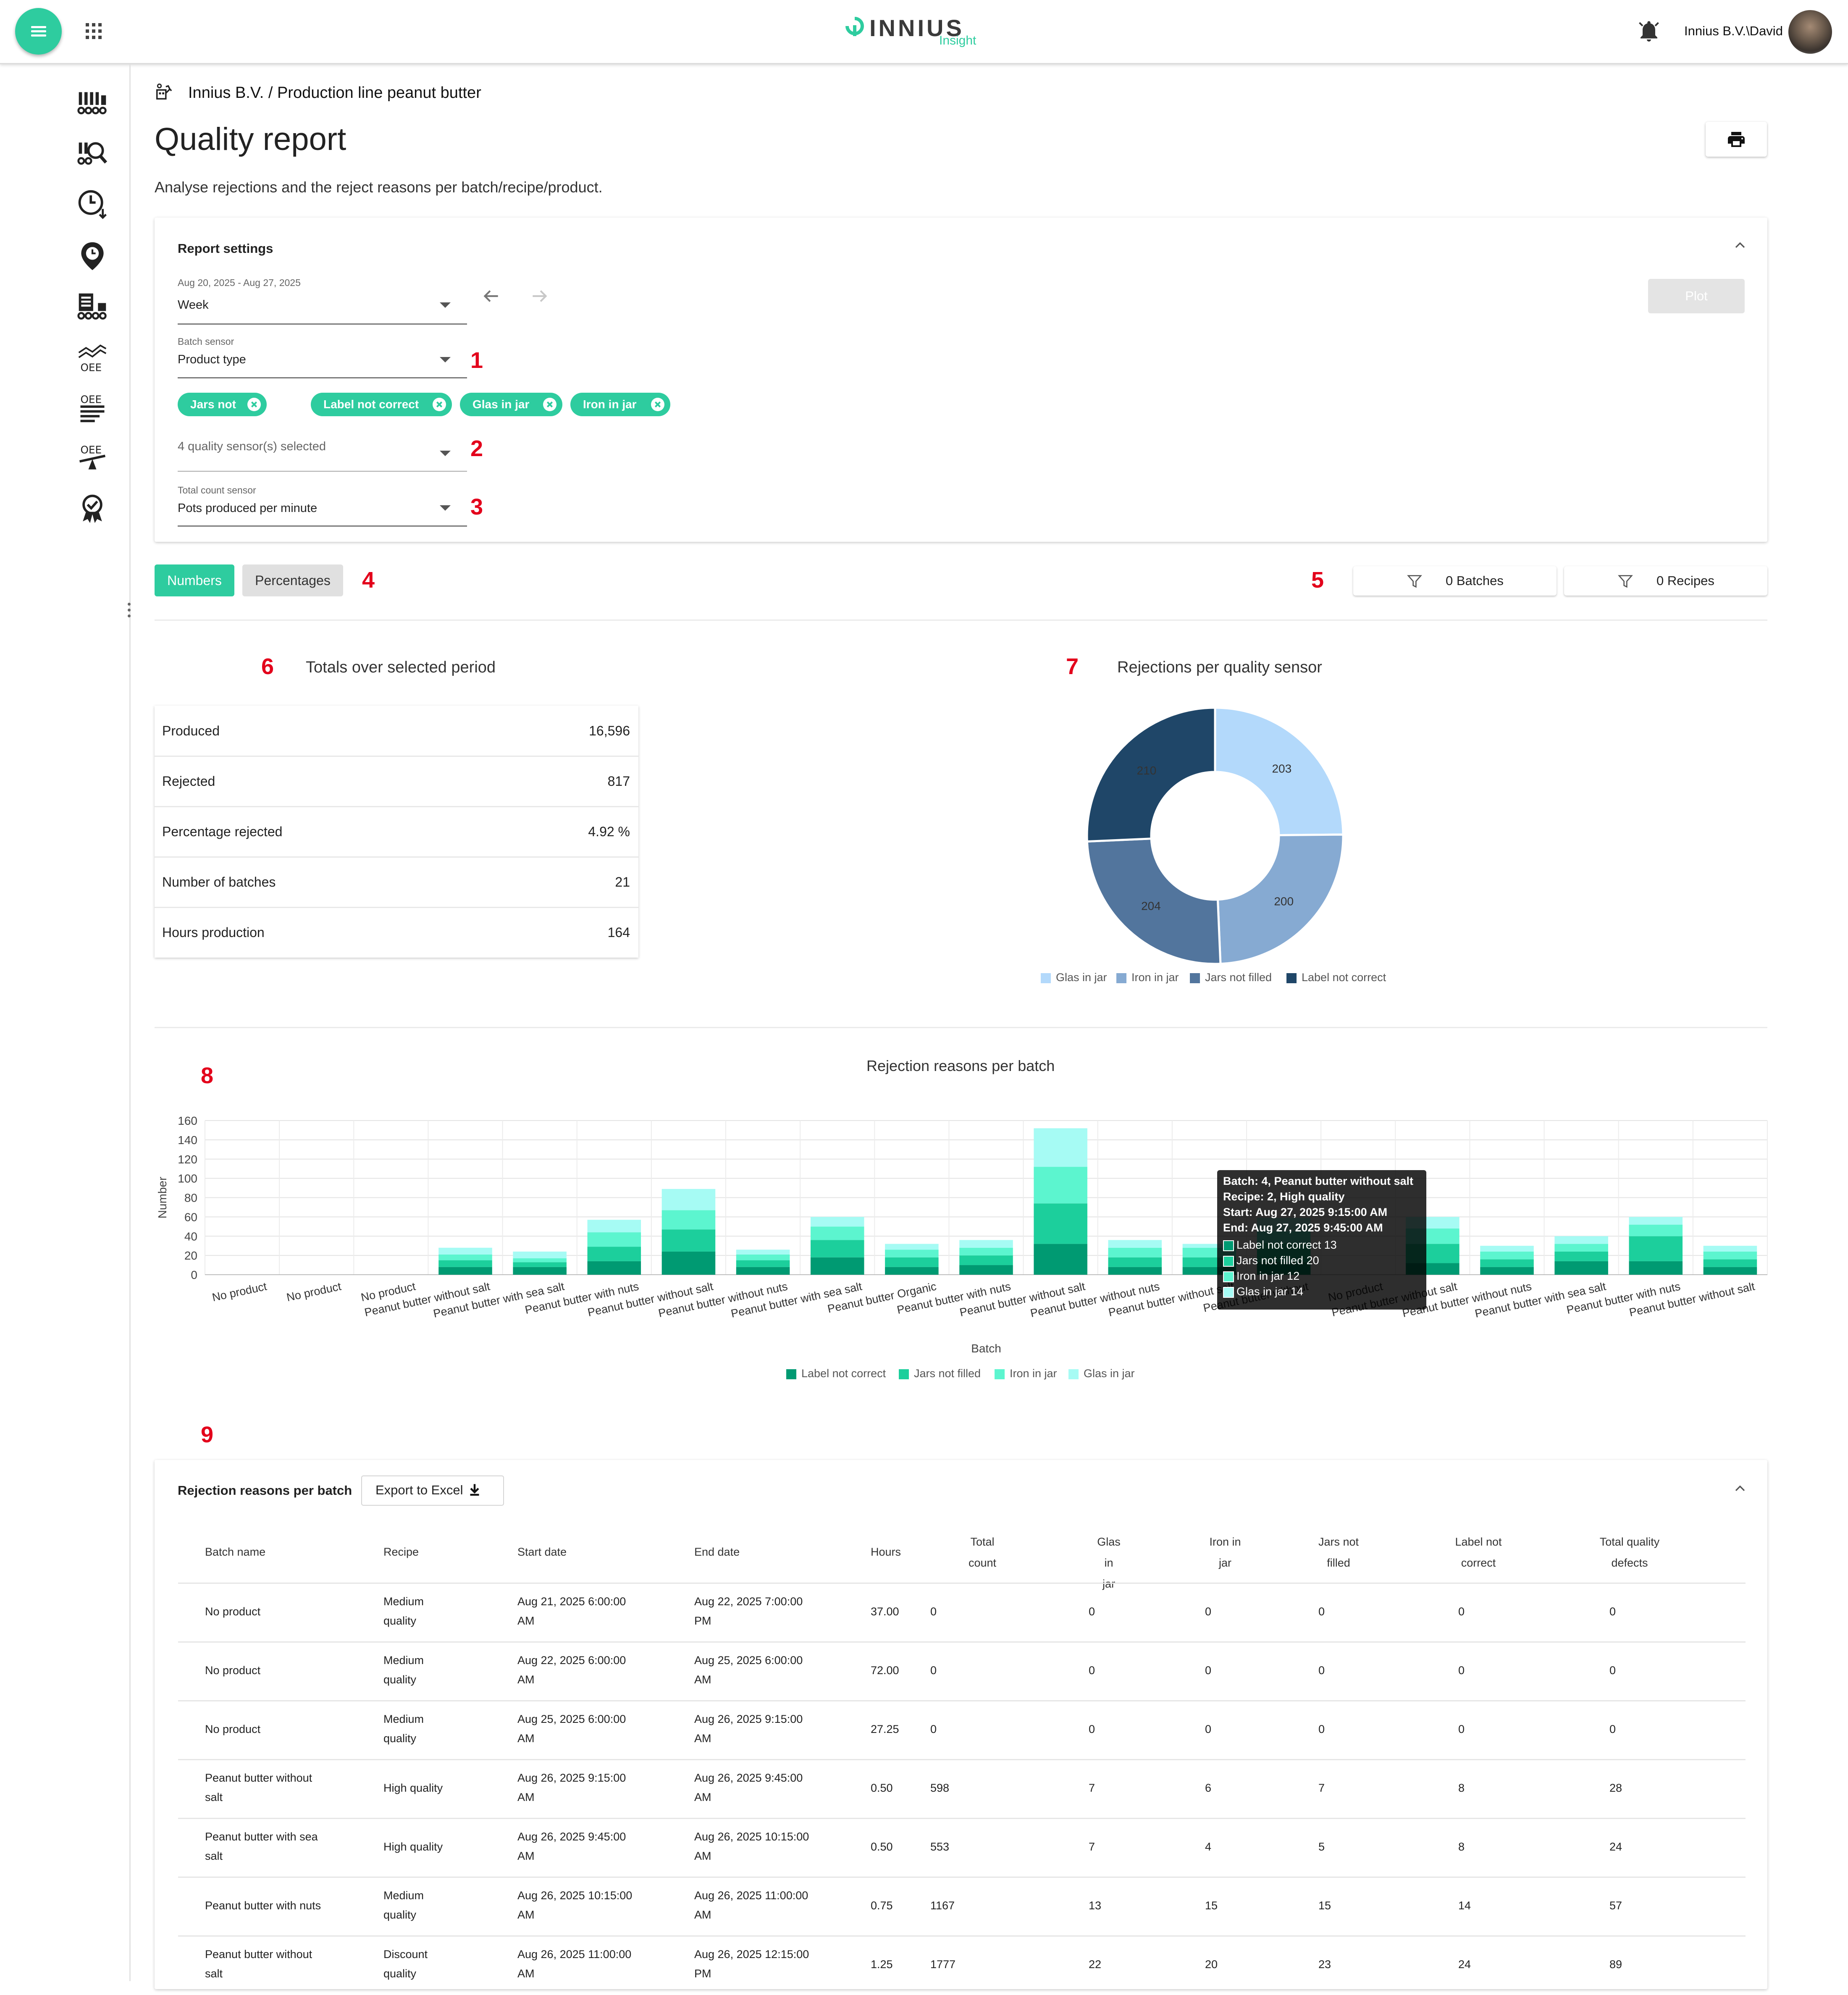 The width and height of the screenshot is (1848, 1995). What do you see at coordinates (235, 1551) in the screenshot?
I see `table-header: Batch name` at bounding box center [235, 1551].